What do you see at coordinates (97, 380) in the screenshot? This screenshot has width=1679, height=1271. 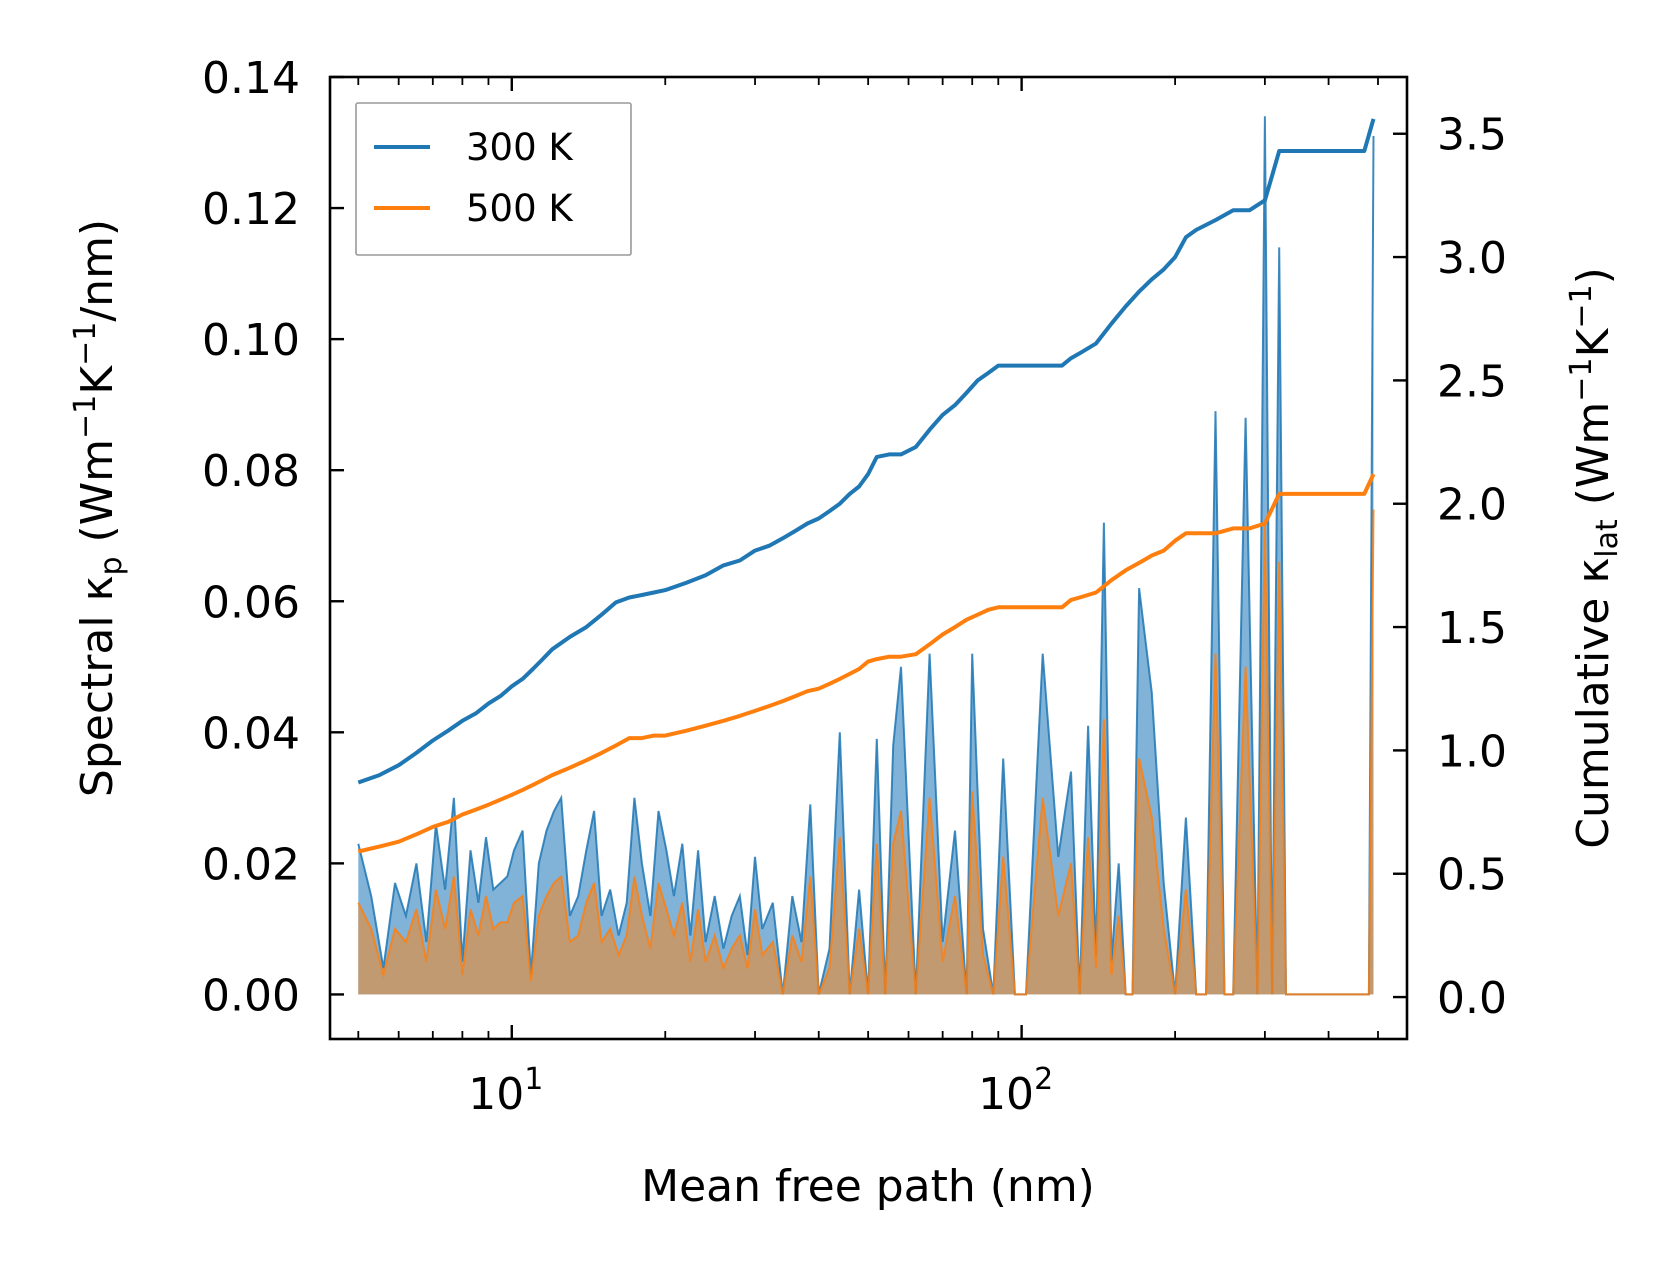 I see `y-left-title-unit-b: K` at bounding box center [97, 380].